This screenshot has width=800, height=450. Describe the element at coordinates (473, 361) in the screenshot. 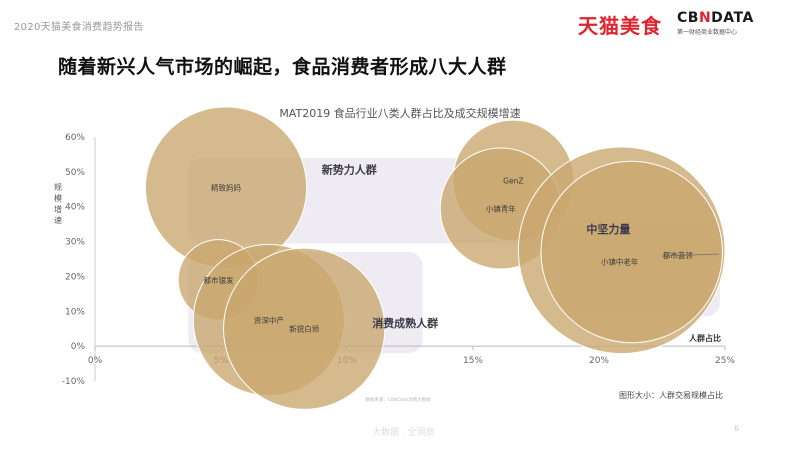

I see `x-tick-label: 15%` at that location.